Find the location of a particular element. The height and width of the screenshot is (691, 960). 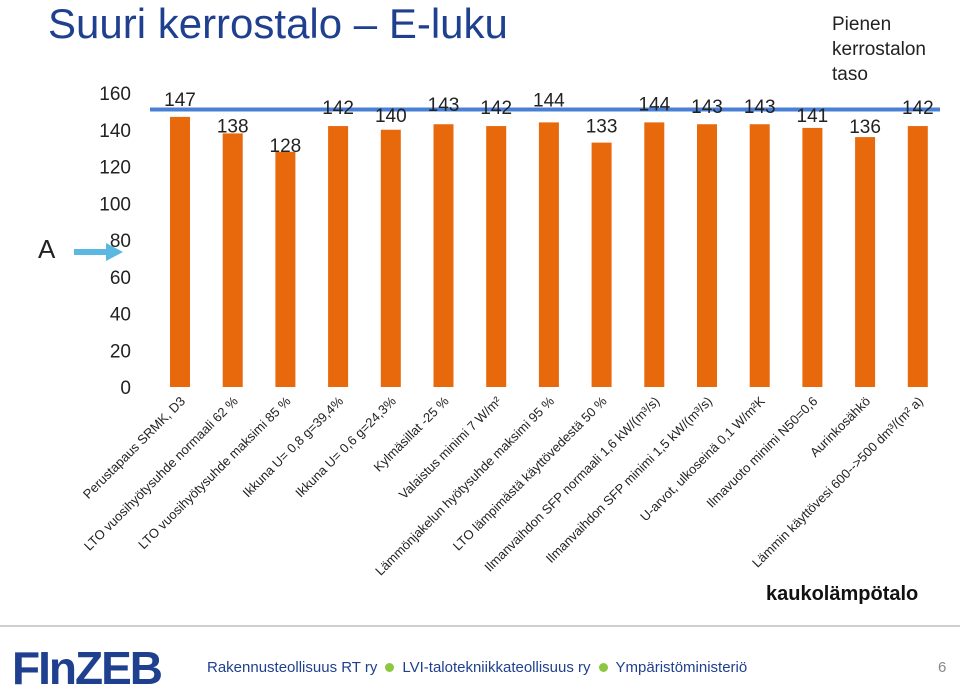

x-tick-label: Ikkuna U= 0,8 g=39,4% is located at coordinates (293, 446).